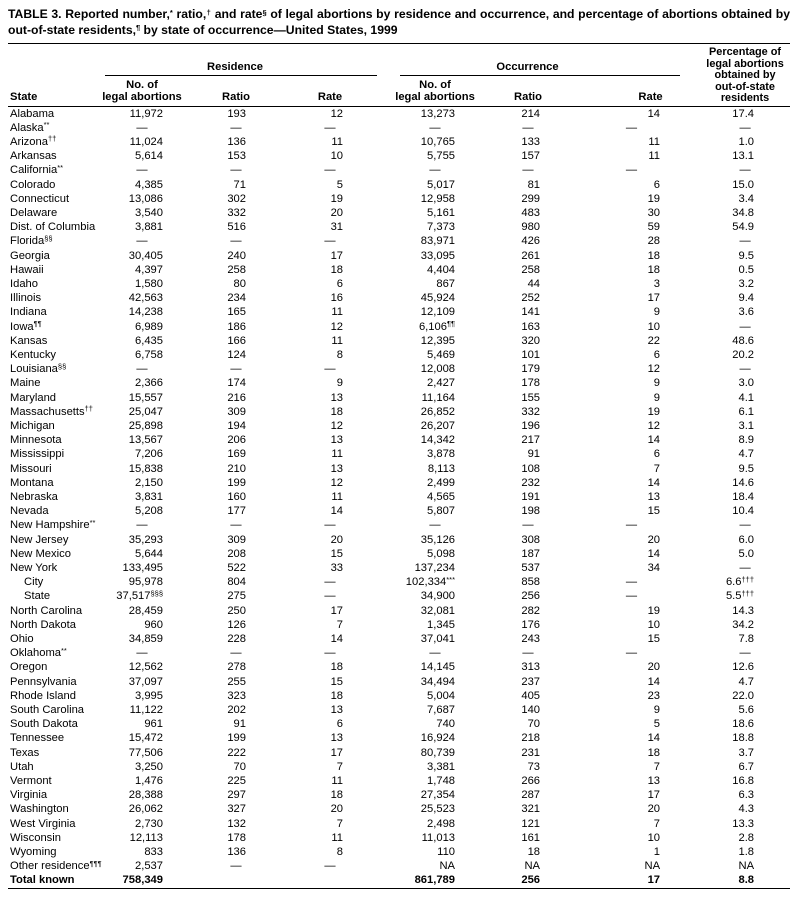 The image size is (798, 913). What do you see at coordinates (145, 752) in the screenshot?
I see `res-abortions-cell: 77,506` at bounding box center [145, 752].